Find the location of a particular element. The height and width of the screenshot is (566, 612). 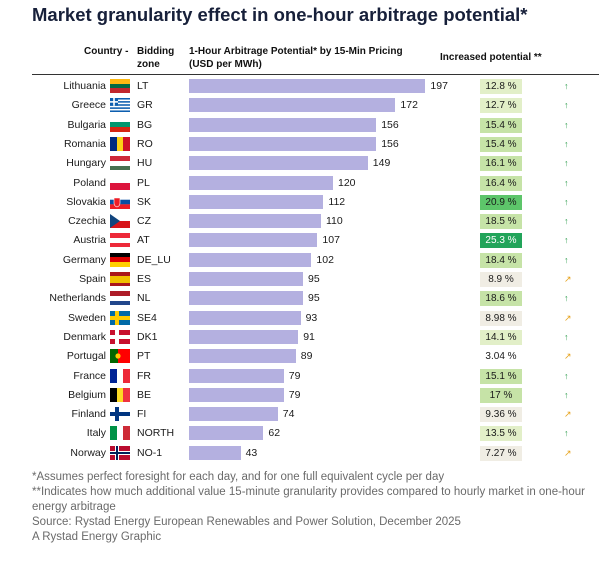

header-zone-line2: zone is located at coordinates (148, 64).